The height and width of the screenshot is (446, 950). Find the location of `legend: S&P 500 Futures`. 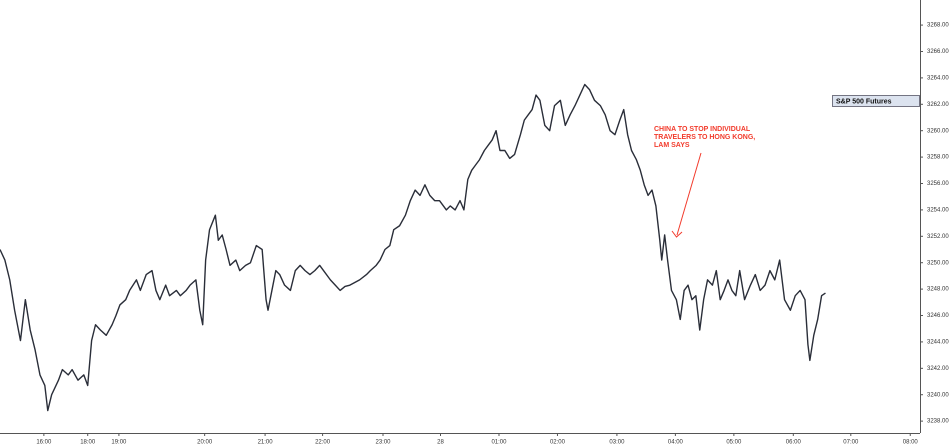

legend: S&P 500 Futures is located at coordinates (876, 101).